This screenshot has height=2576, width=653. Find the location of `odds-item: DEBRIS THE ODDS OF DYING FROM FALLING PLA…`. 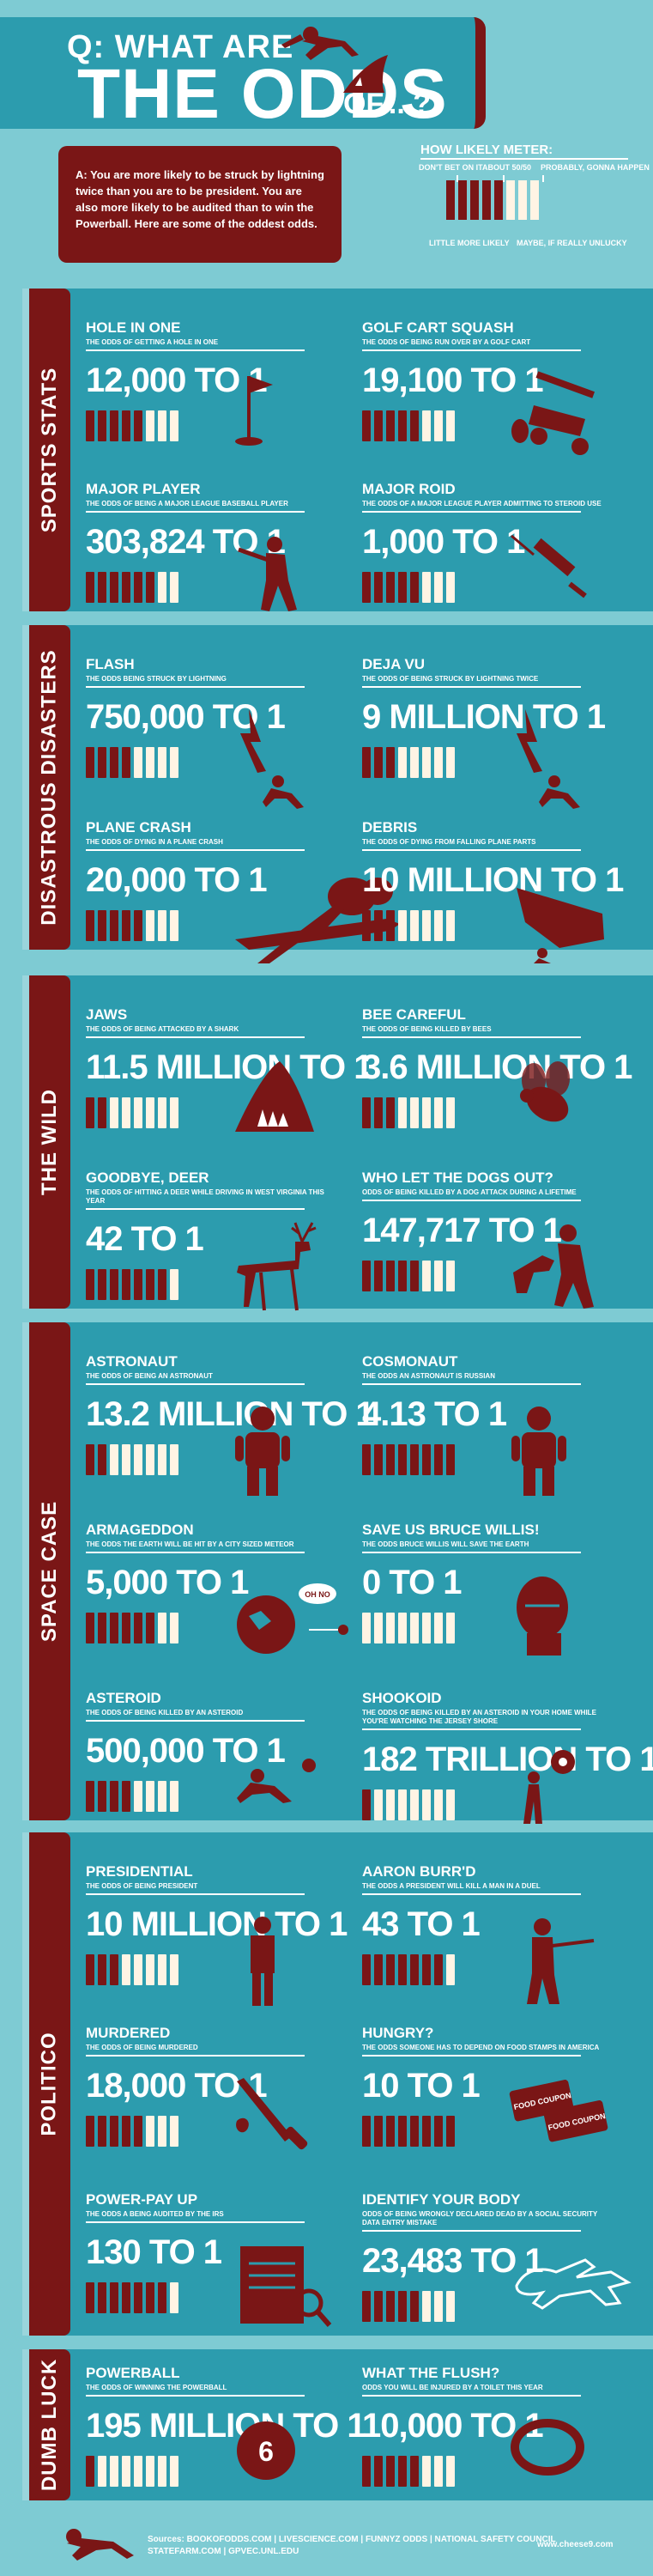

odds-item: DEBRIS THE ODDS OF DYING FROM FALLING PLA… is located at coordinates (500, 891).